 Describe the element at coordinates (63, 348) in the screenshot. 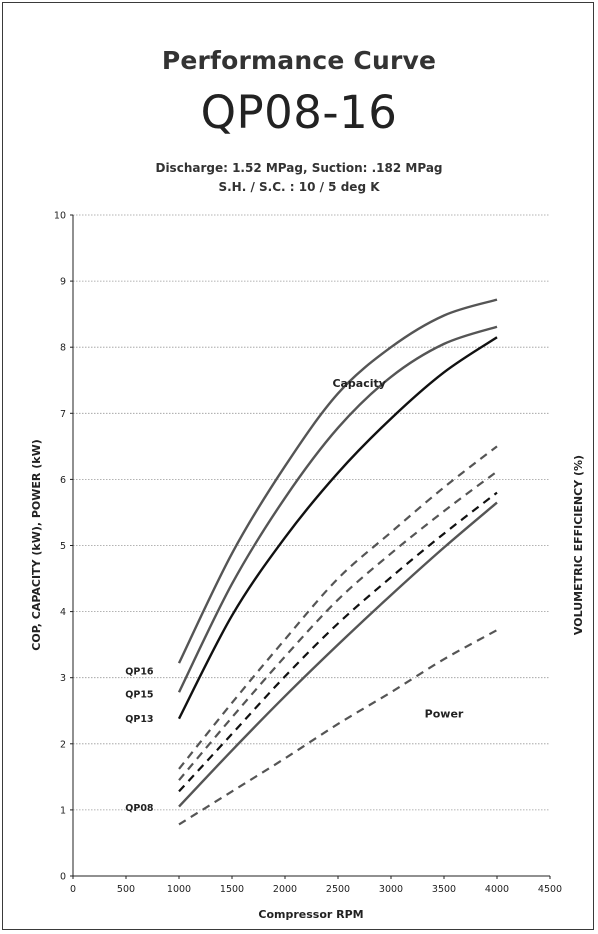

I see `y-tick-label-8: 8` at that location.